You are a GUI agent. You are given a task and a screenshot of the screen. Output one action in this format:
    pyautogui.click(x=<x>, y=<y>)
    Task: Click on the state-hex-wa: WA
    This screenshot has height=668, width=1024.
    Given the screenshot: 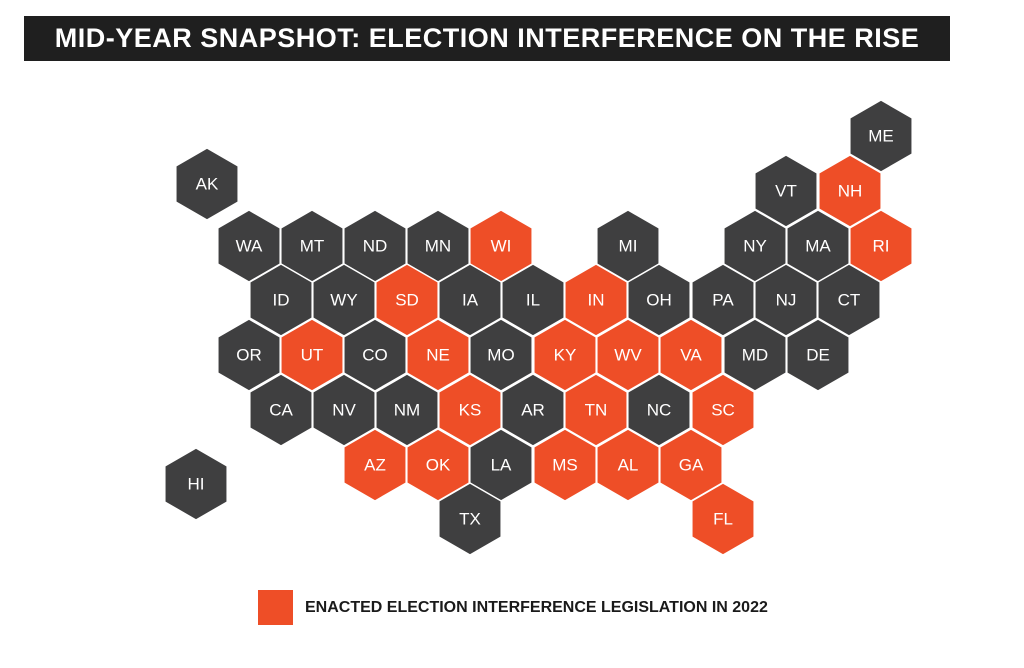 What is the action you would take?
    pyautogui.click(x=249, y=246)
    